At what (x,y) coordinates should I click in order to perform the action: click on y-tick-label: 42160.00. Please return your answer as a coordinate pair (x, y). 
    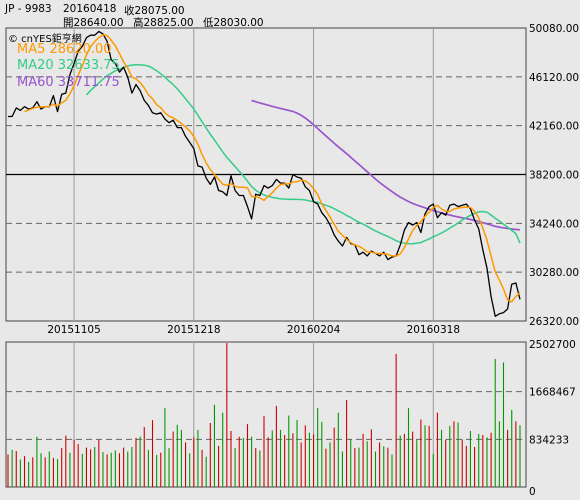
    Looking at the image, I should click on (554, 127).